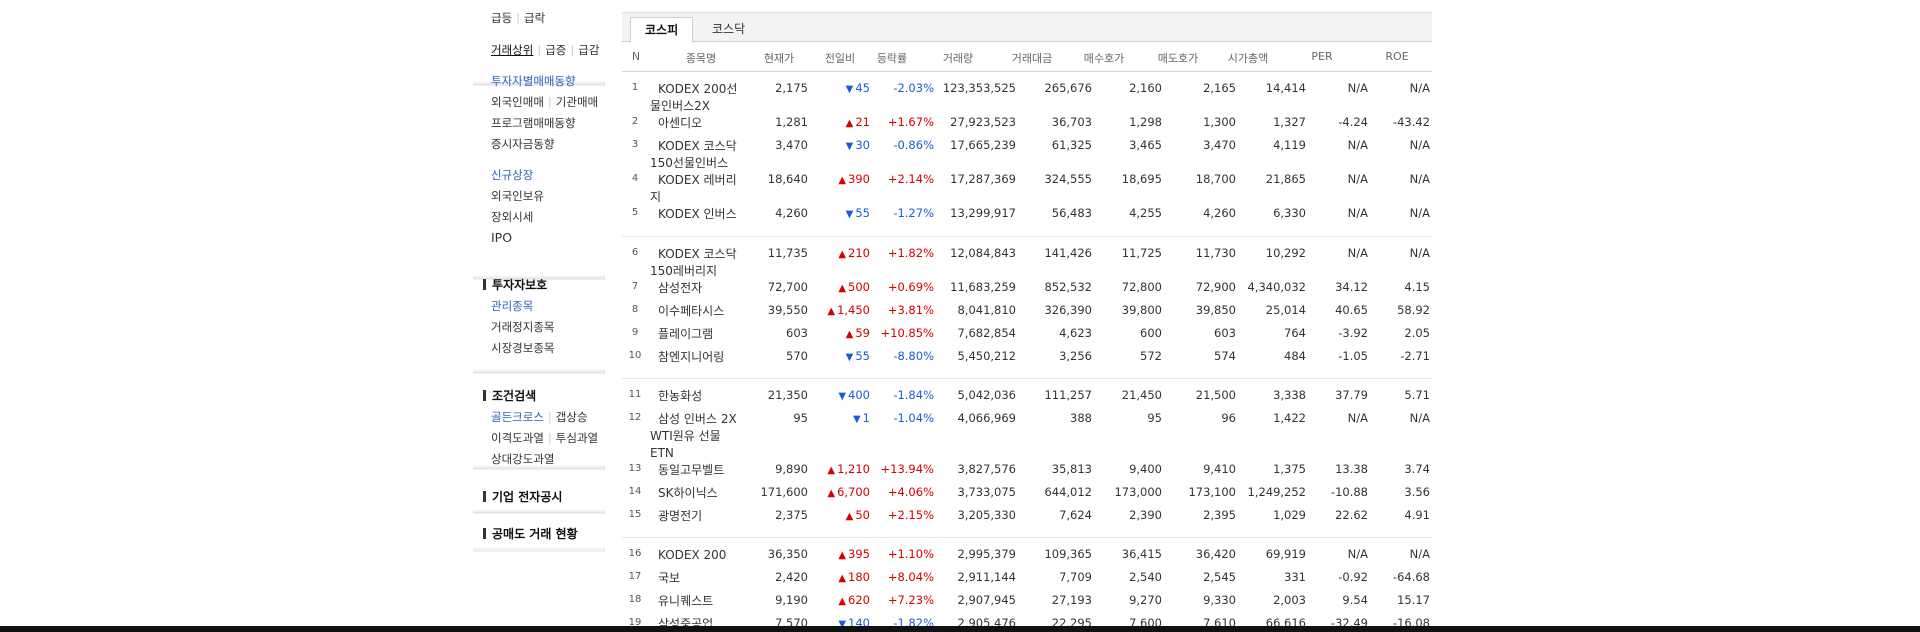 The height and width of the screenshot is (632, 1920). Describe the element at coordinates (1145, 577) in the screenshot. I see `bid-price: 2,540` at that location.